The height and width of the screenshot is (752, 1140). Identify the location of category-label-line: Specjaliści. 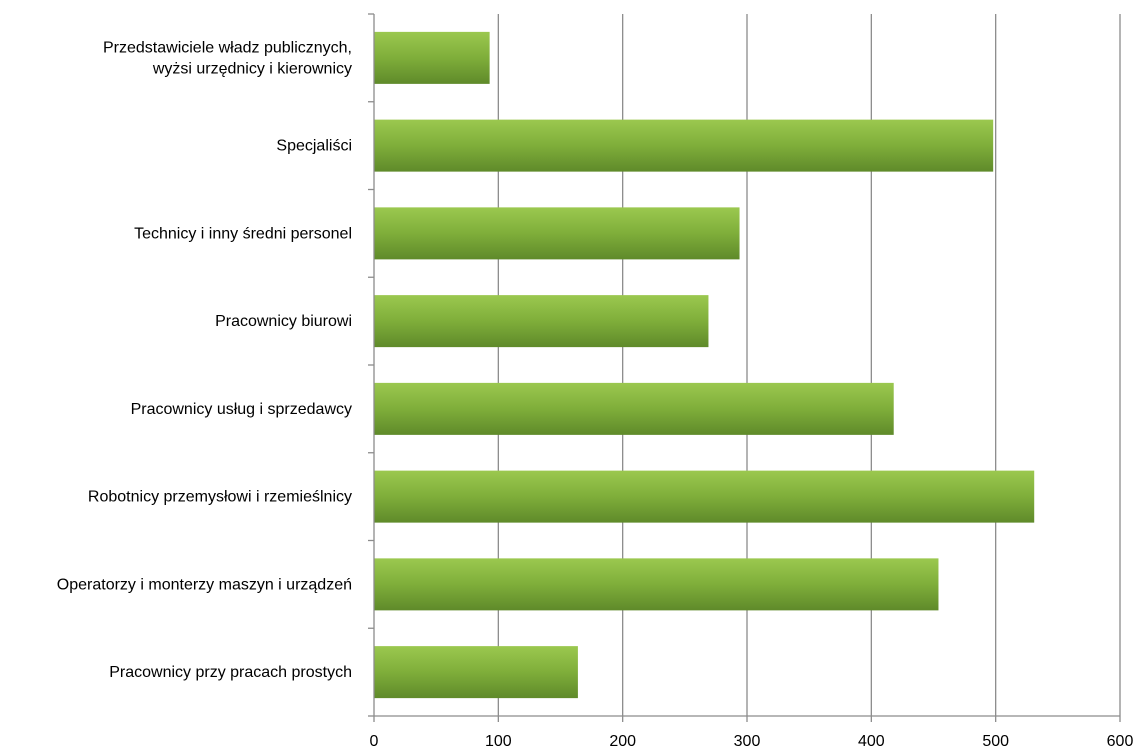
(314, 146).